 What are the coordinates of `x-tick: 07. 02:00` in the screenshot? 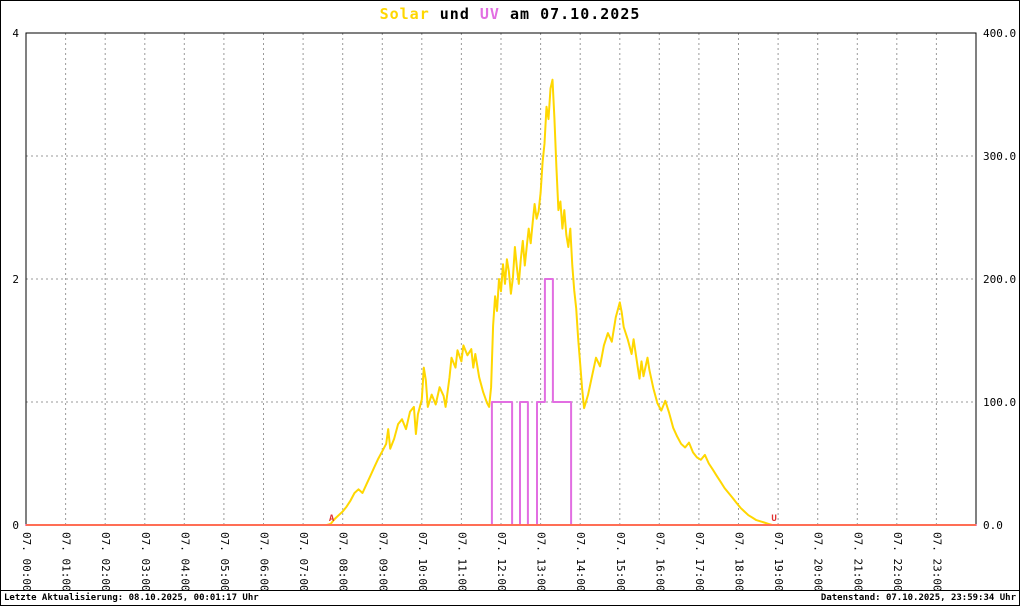 It's located at (105, 561).